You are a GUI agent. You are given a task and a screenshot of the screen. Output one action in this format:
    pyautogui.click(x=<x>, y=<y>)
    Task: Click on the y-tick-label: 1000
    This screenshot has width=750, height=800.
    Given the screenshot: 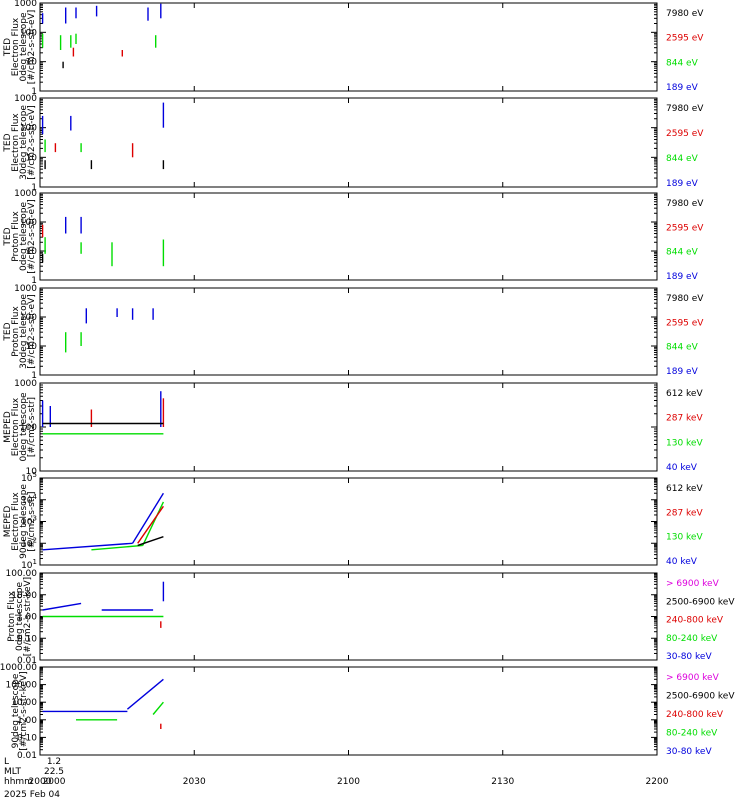 What is the action you would take?
    pyautogui.click(x=25, y=4)
    